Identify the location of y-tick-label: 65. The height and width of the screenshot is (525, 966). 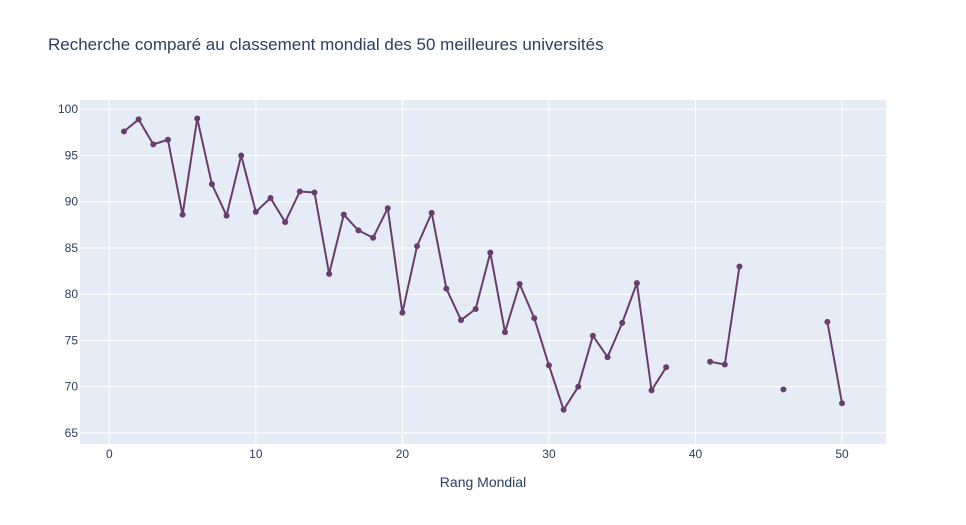
(72, 433).